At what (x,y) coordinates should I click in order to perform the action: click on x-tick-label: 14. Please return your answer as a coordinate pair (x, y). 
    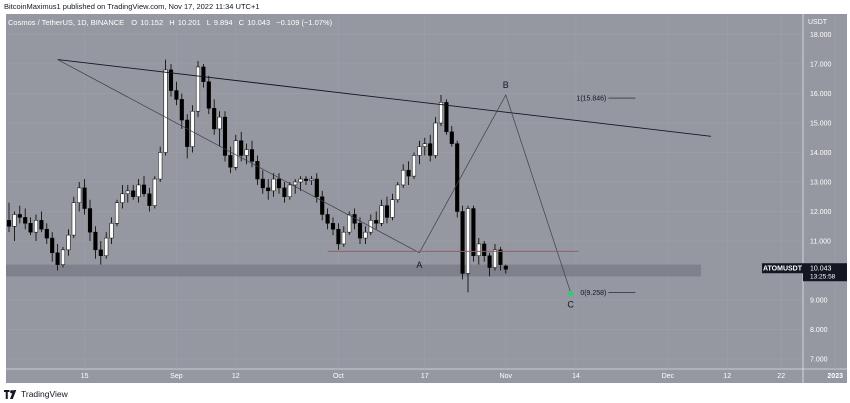
    Looking at the image, I should click on (576, 376).